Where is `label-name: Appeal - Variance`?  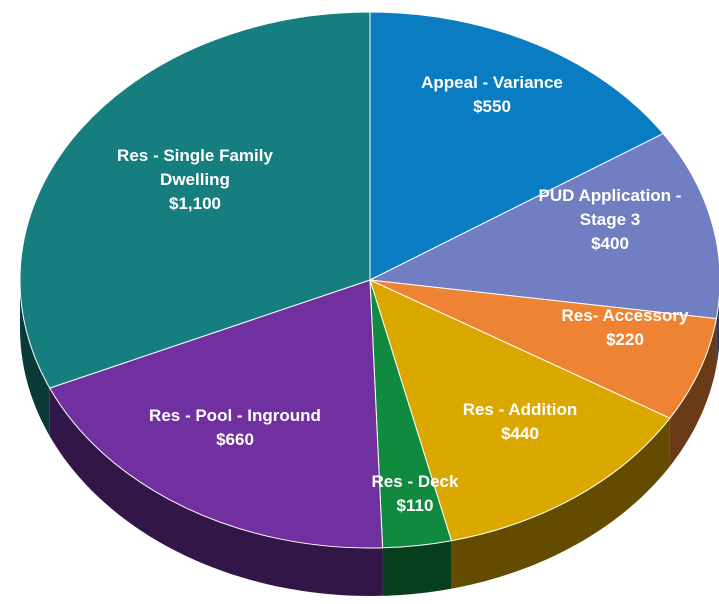
label-name: Appeal - Variance is located at coordinates (492, 82).